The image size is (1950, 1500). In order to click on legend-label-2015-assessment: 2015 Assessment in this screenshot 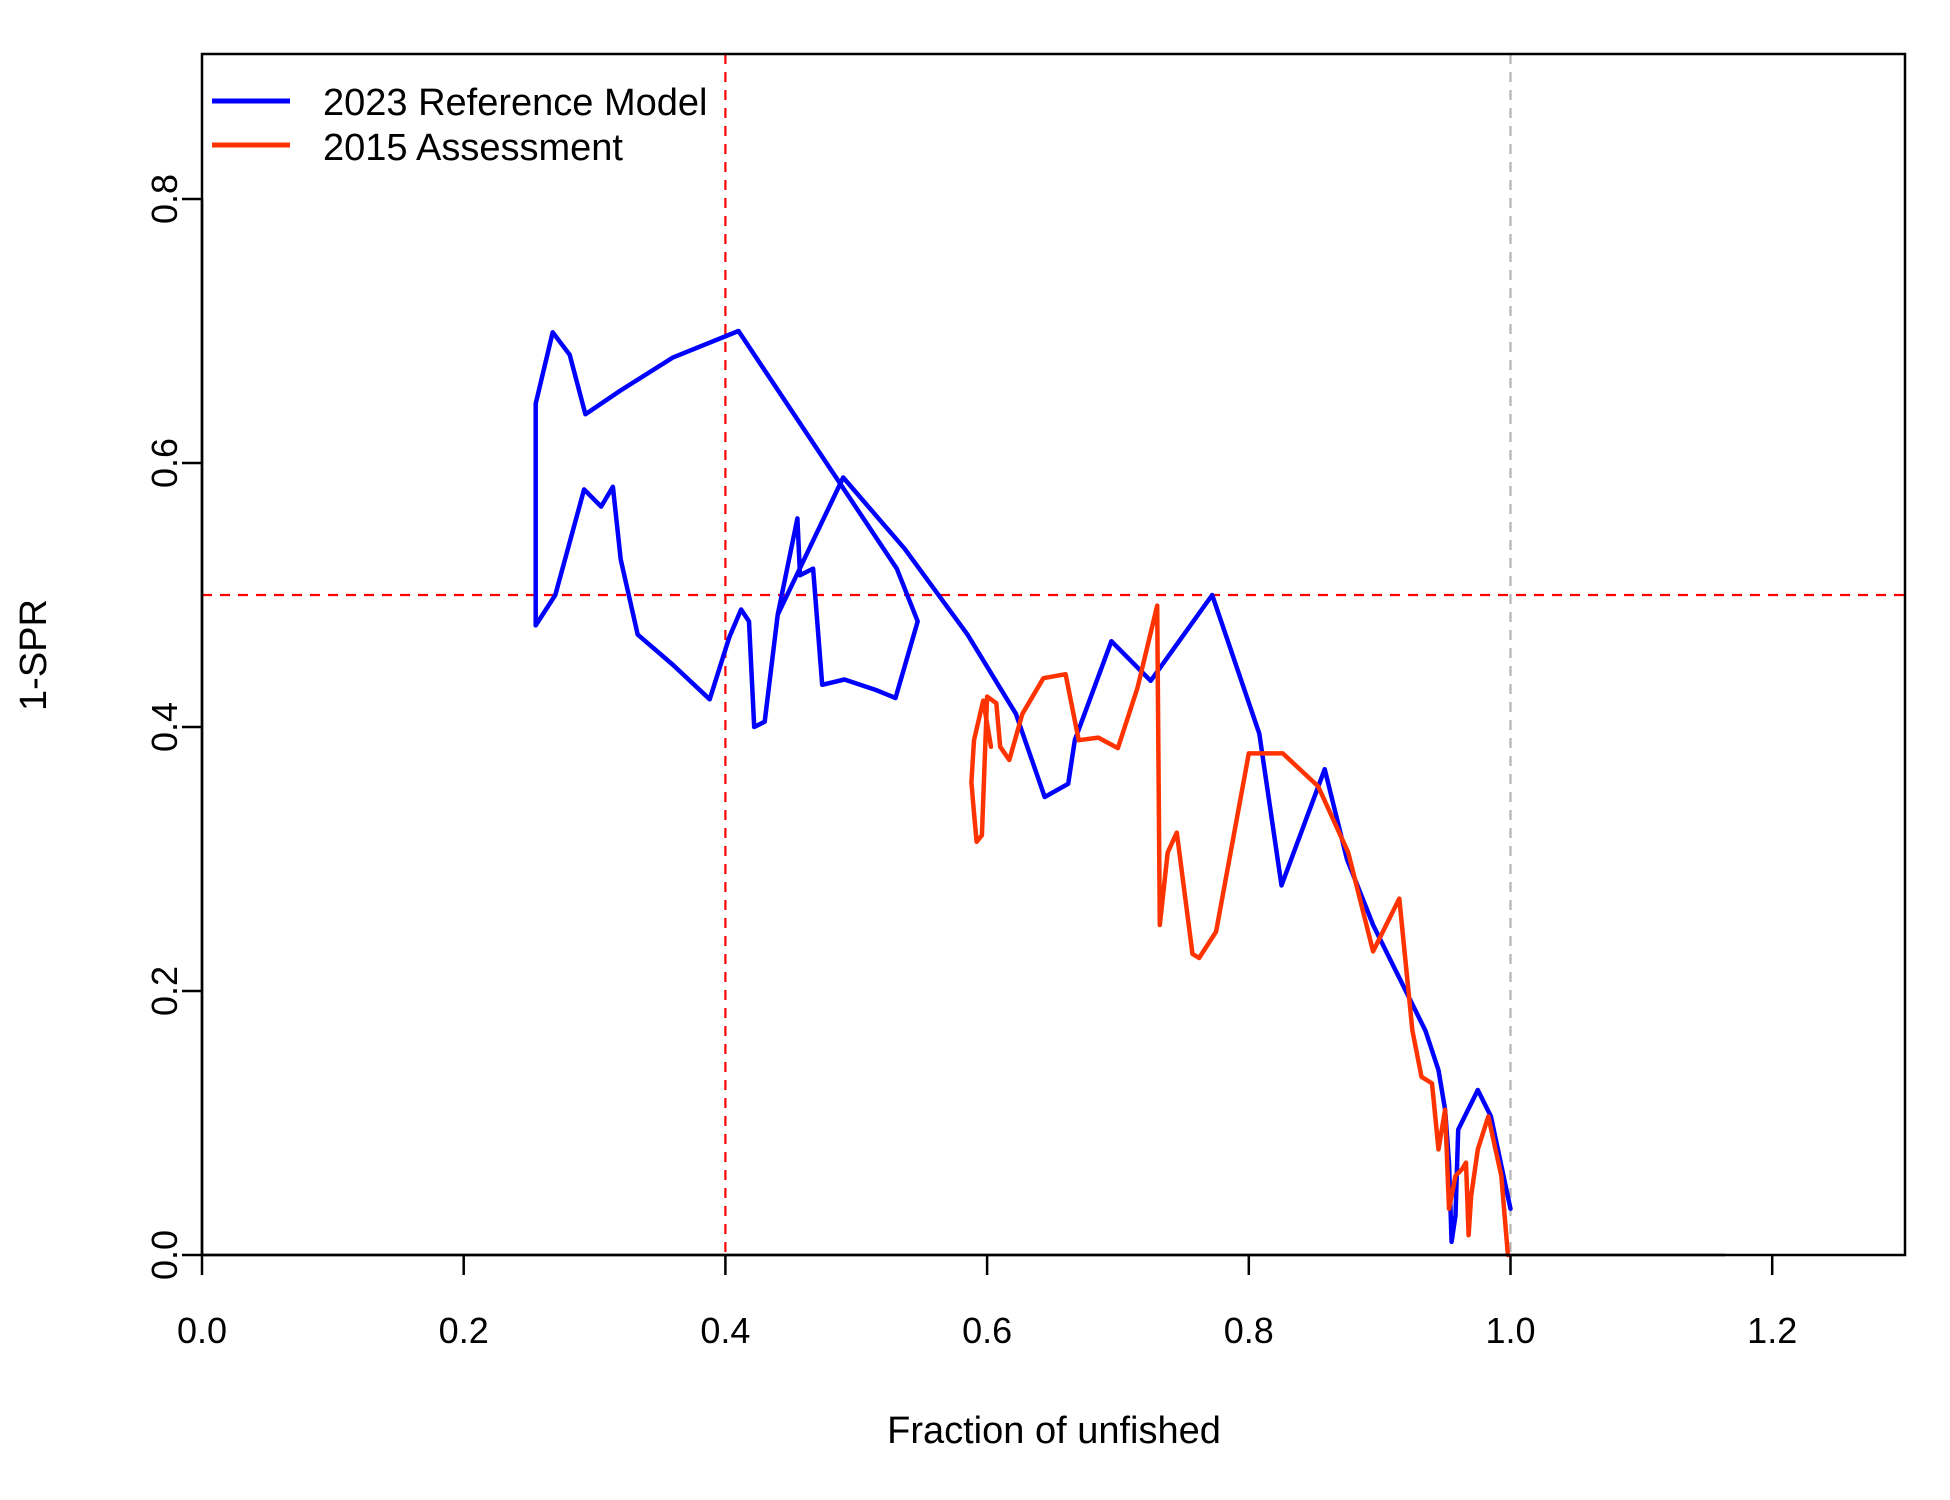, I will do `click(473, 148)`.